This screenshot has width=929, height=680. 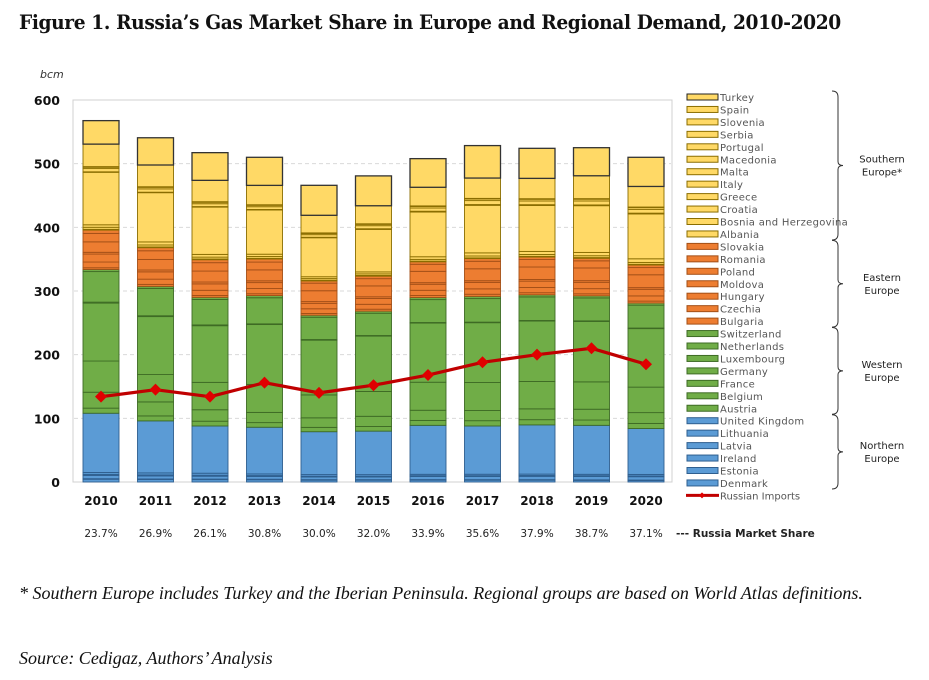 I want to click on legend-label: Czechia, so click(x=740, y=310).